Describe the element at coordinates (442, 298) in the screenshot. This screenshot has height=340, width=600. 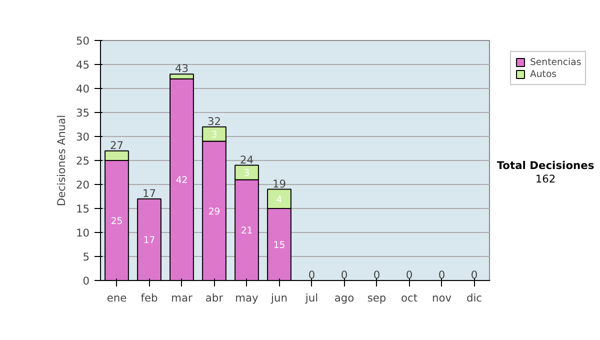
I see `x-tick-label: nov` at that location.